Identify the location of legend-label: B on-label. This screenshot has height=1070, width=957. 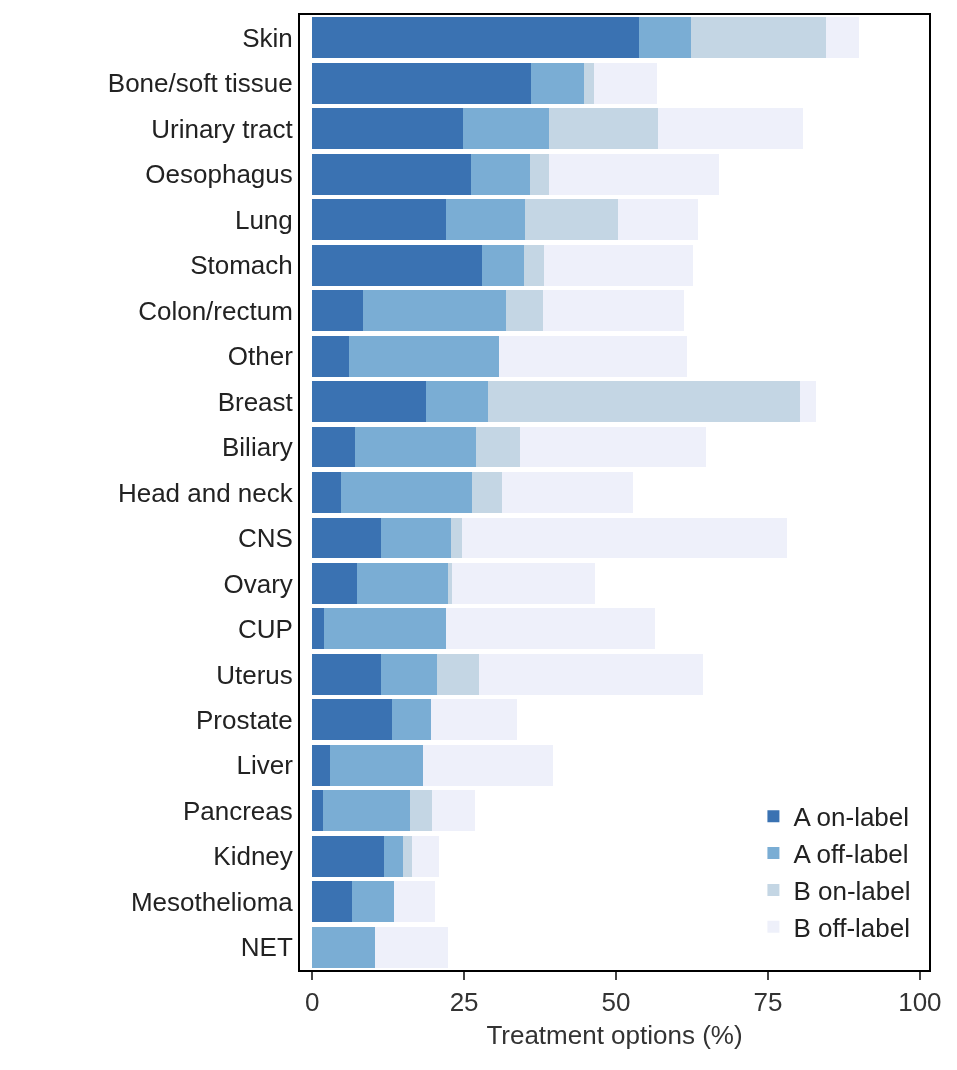
(852, 891).